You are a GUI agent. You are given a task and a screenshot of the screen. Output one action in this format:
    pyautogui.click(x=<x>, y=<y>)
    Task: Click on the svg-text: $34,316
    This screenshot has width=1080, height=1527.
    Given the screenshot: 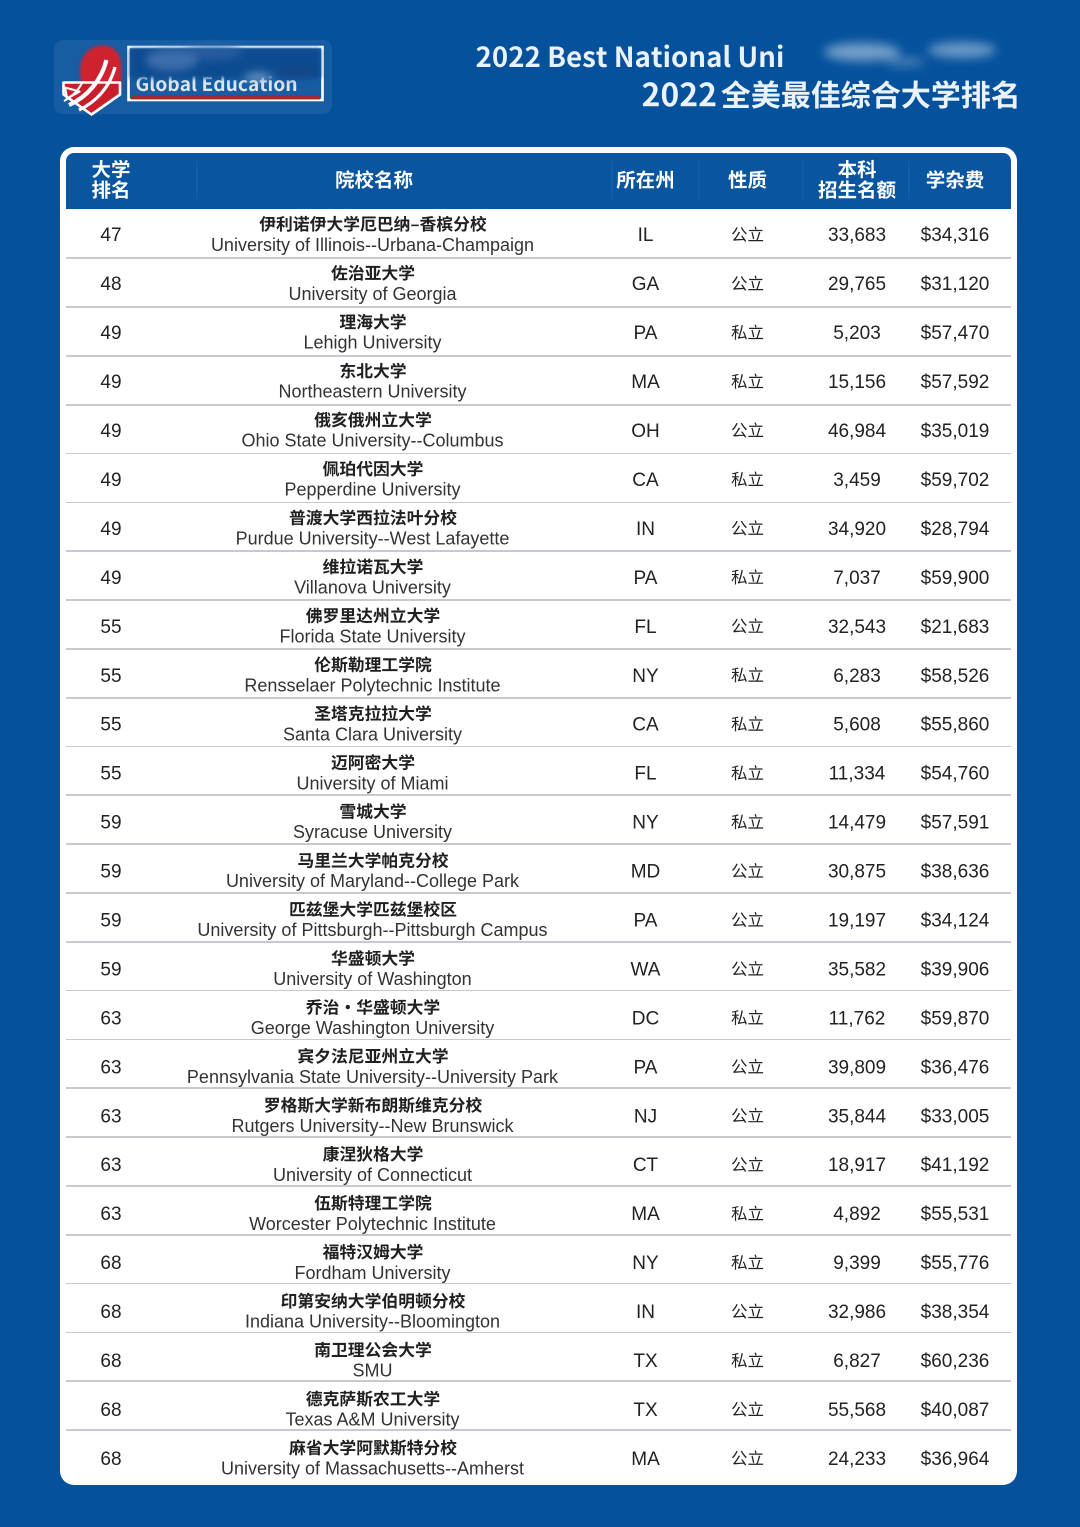 What is the action you would take?
    pyautogui.click(x=955, y=235)
    